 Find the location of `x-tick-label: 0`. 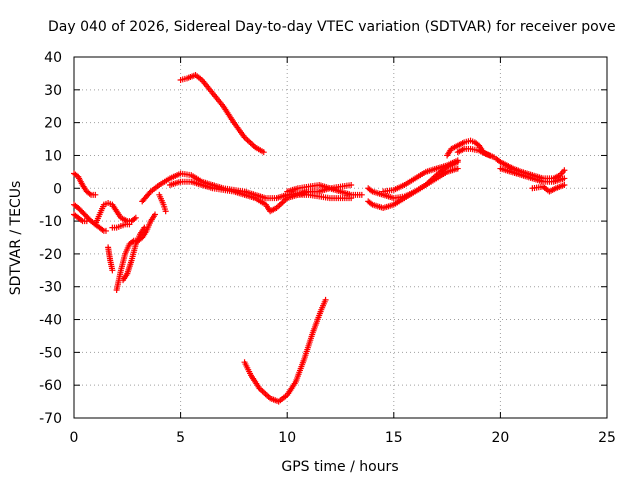

x-tick-label: 0 is located at coordinates (74, 438).